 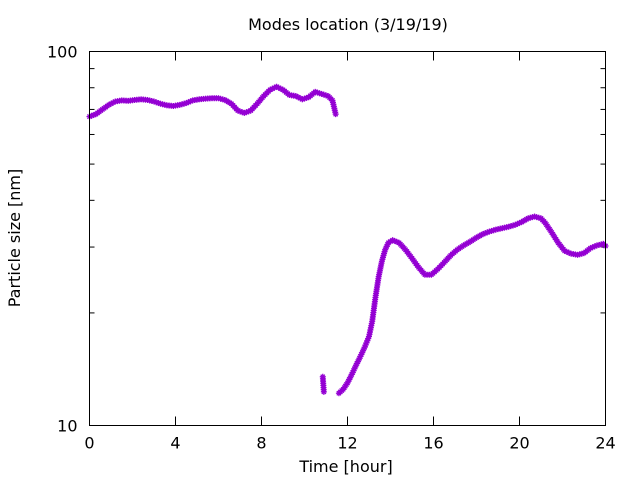 I want to click on x-tick-label: 8, so click(x=261, y=443).